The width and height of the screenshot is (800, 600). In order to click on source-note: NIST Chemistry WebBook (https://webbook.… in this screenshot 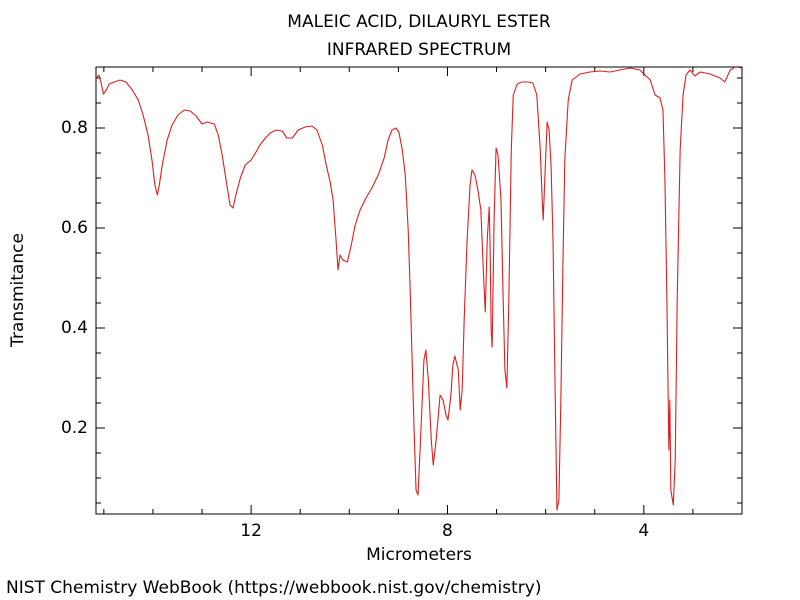, I will do `click(273, 588)`.